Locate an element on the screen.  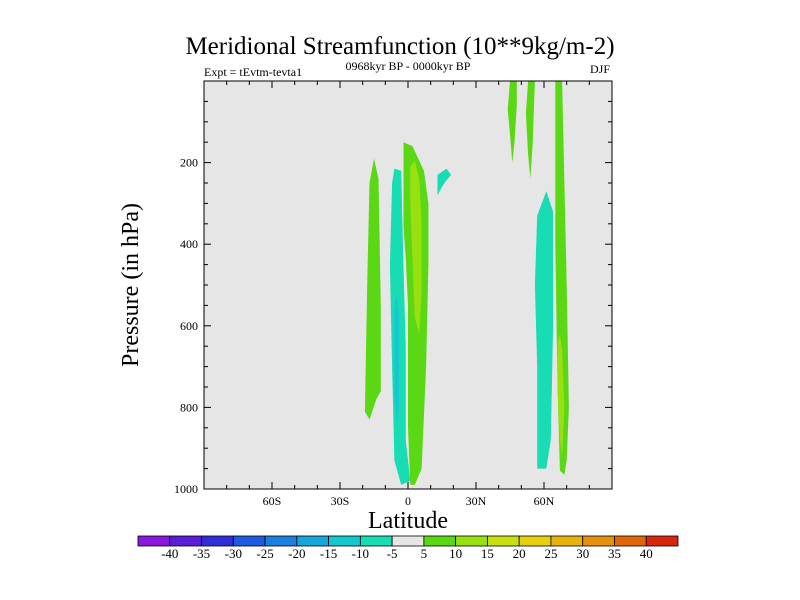
colorbar-label-9: 5 is located at coordinates (424, 553).